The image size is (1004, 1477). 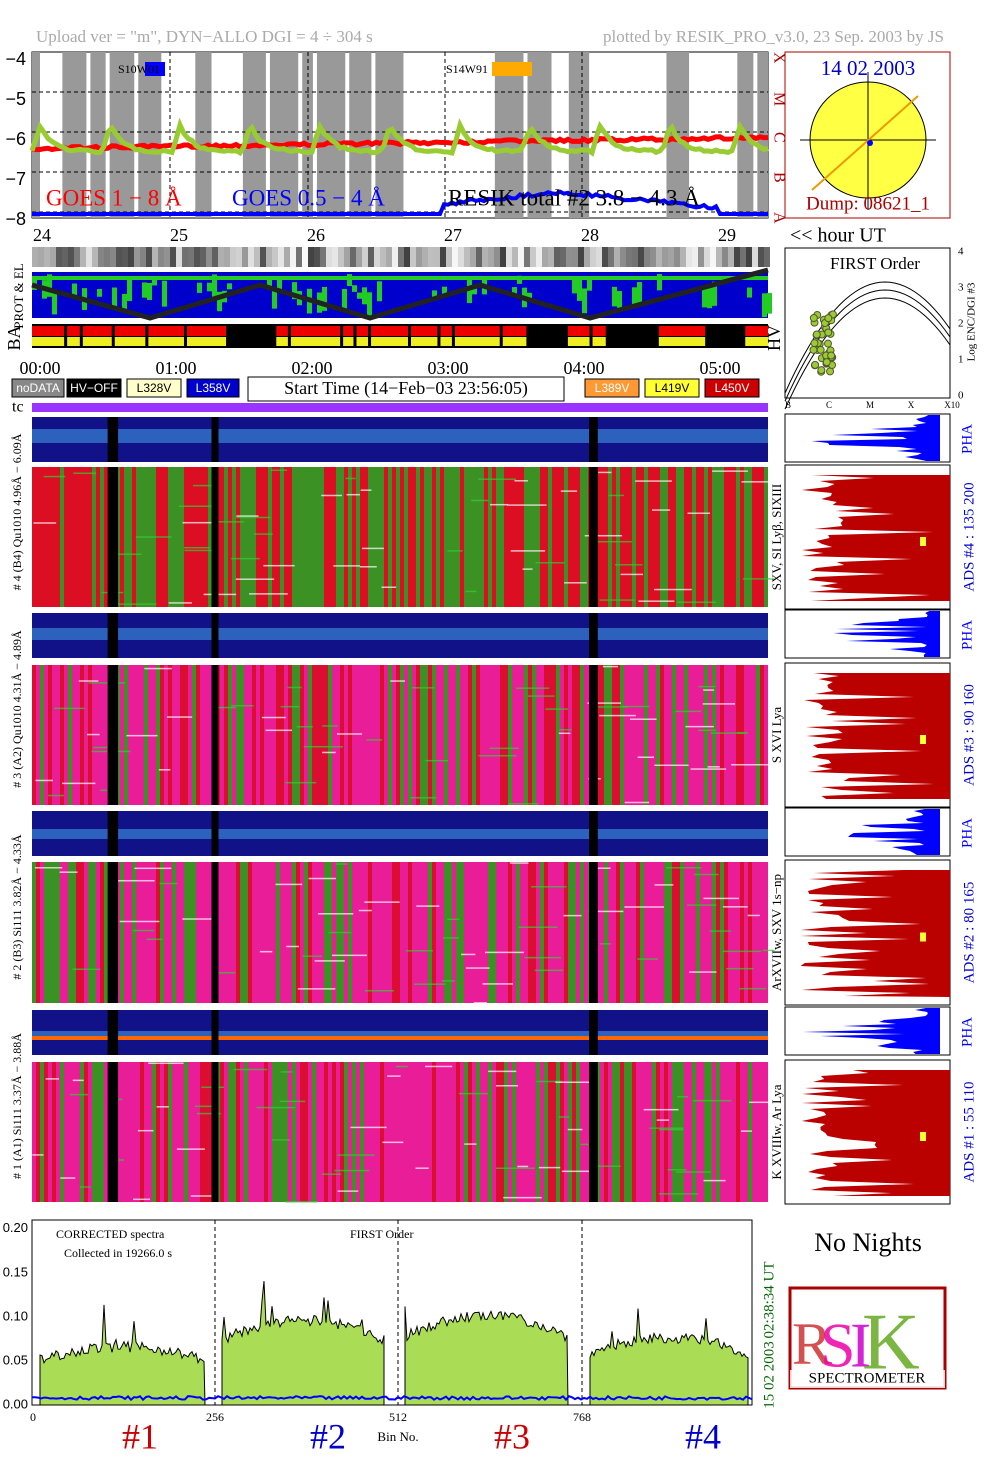 I want to click on legend-label: L389V, so click(x=612, y=388).